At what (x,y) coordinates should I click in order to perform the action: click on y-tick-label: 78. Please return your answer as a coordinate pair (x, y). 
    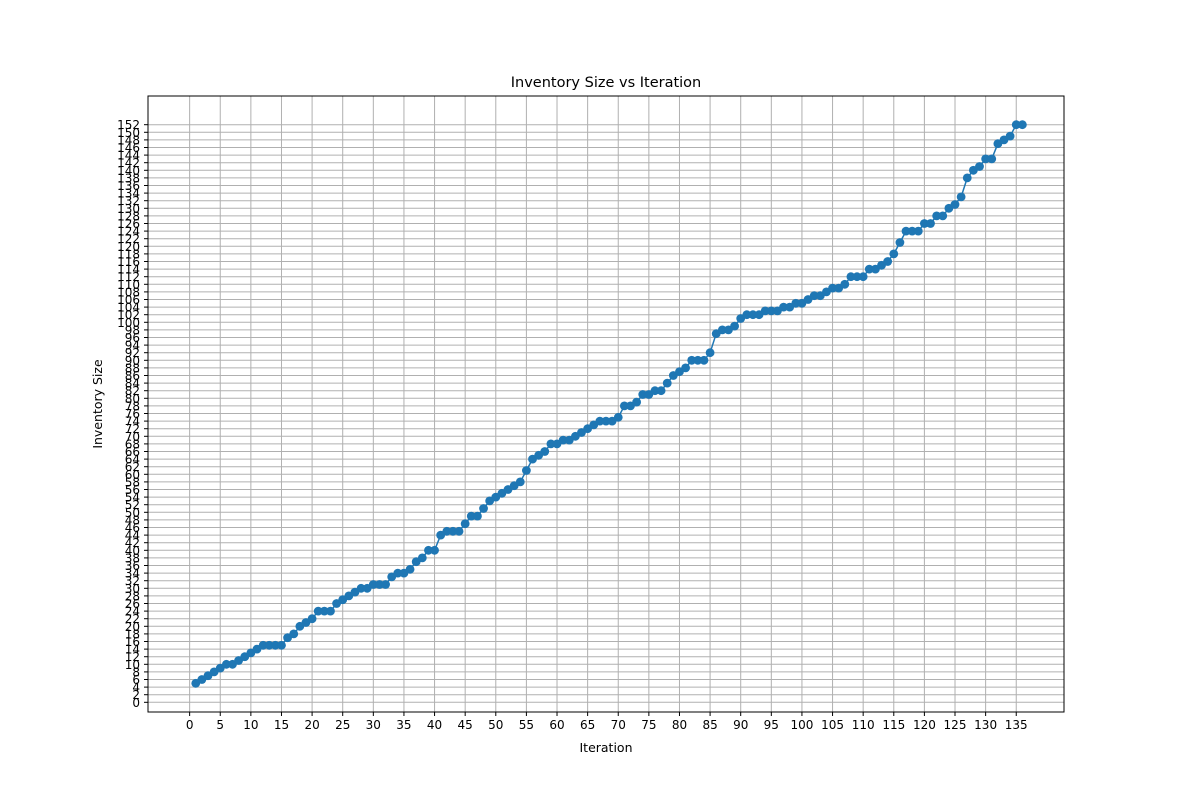
    Looking at the image, I should click on (132, 406).